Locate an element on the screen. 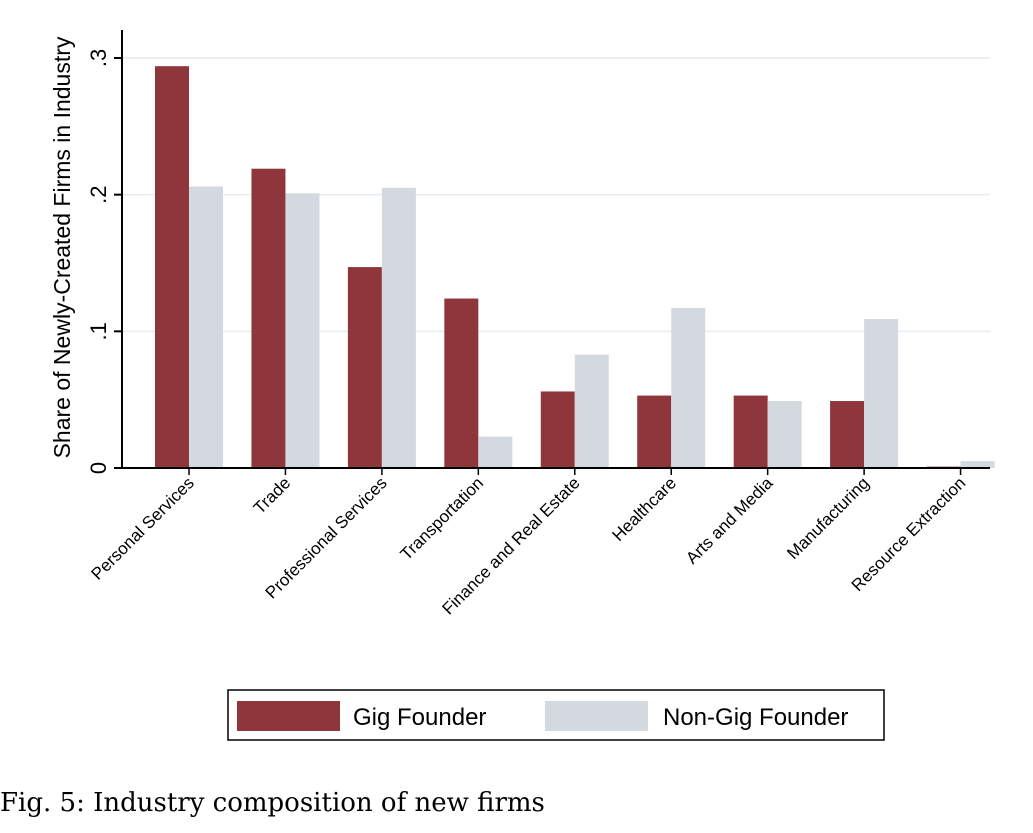 The height and width of the screenshot is (833, 1033). y-axis-title: Share of Newly-Created Firms in Industry is located at coordinates (62, 247).